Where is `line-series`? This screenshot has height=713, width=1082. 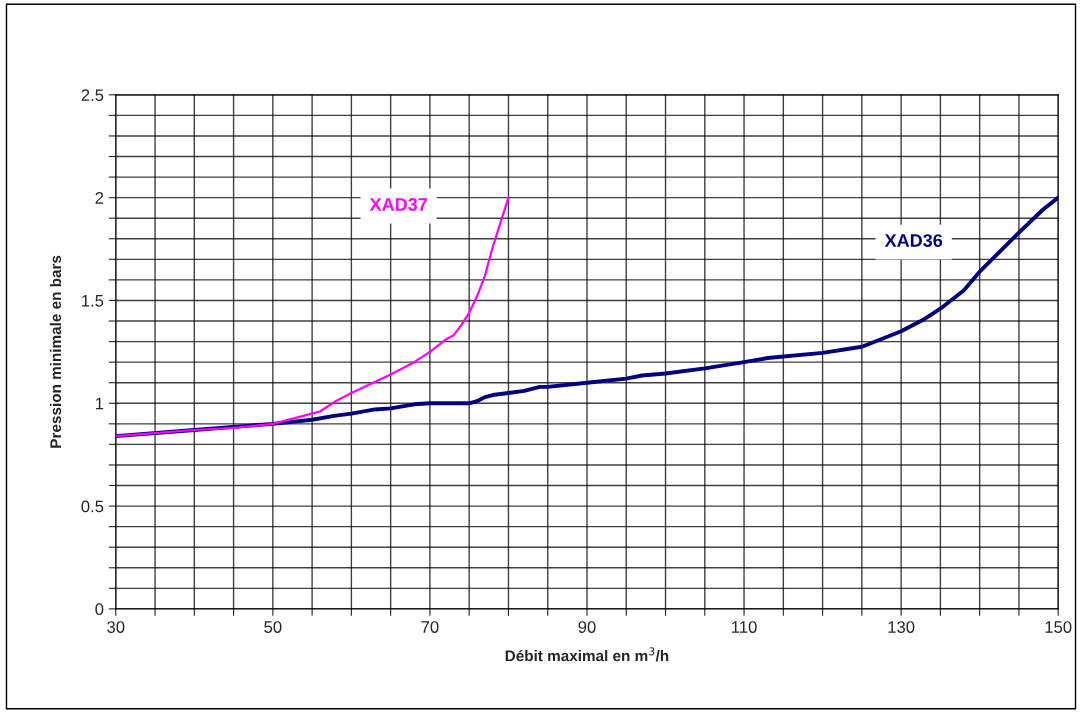 line-series is located at coordinates (312, 317).